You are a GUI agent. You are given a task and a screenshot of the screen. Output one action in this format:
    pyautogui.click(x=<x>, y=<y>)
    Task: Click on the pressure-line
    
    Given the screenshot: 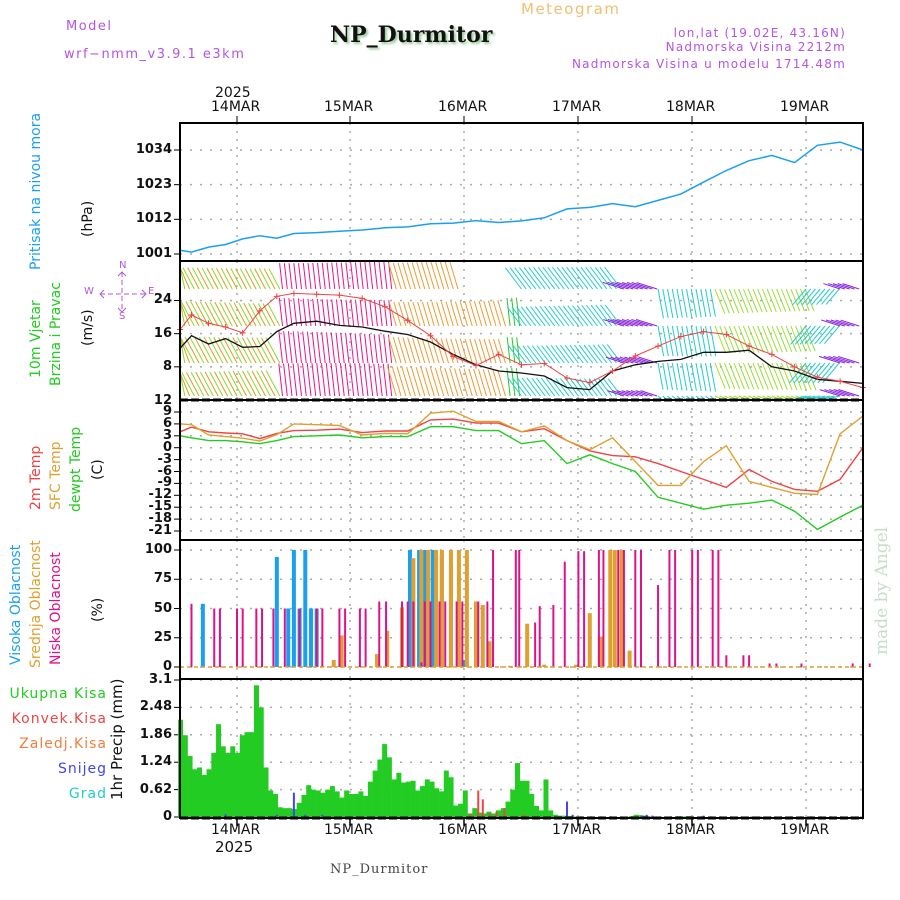 What is the action you would take?
    pyautogui.click(x=521, y=197)
    